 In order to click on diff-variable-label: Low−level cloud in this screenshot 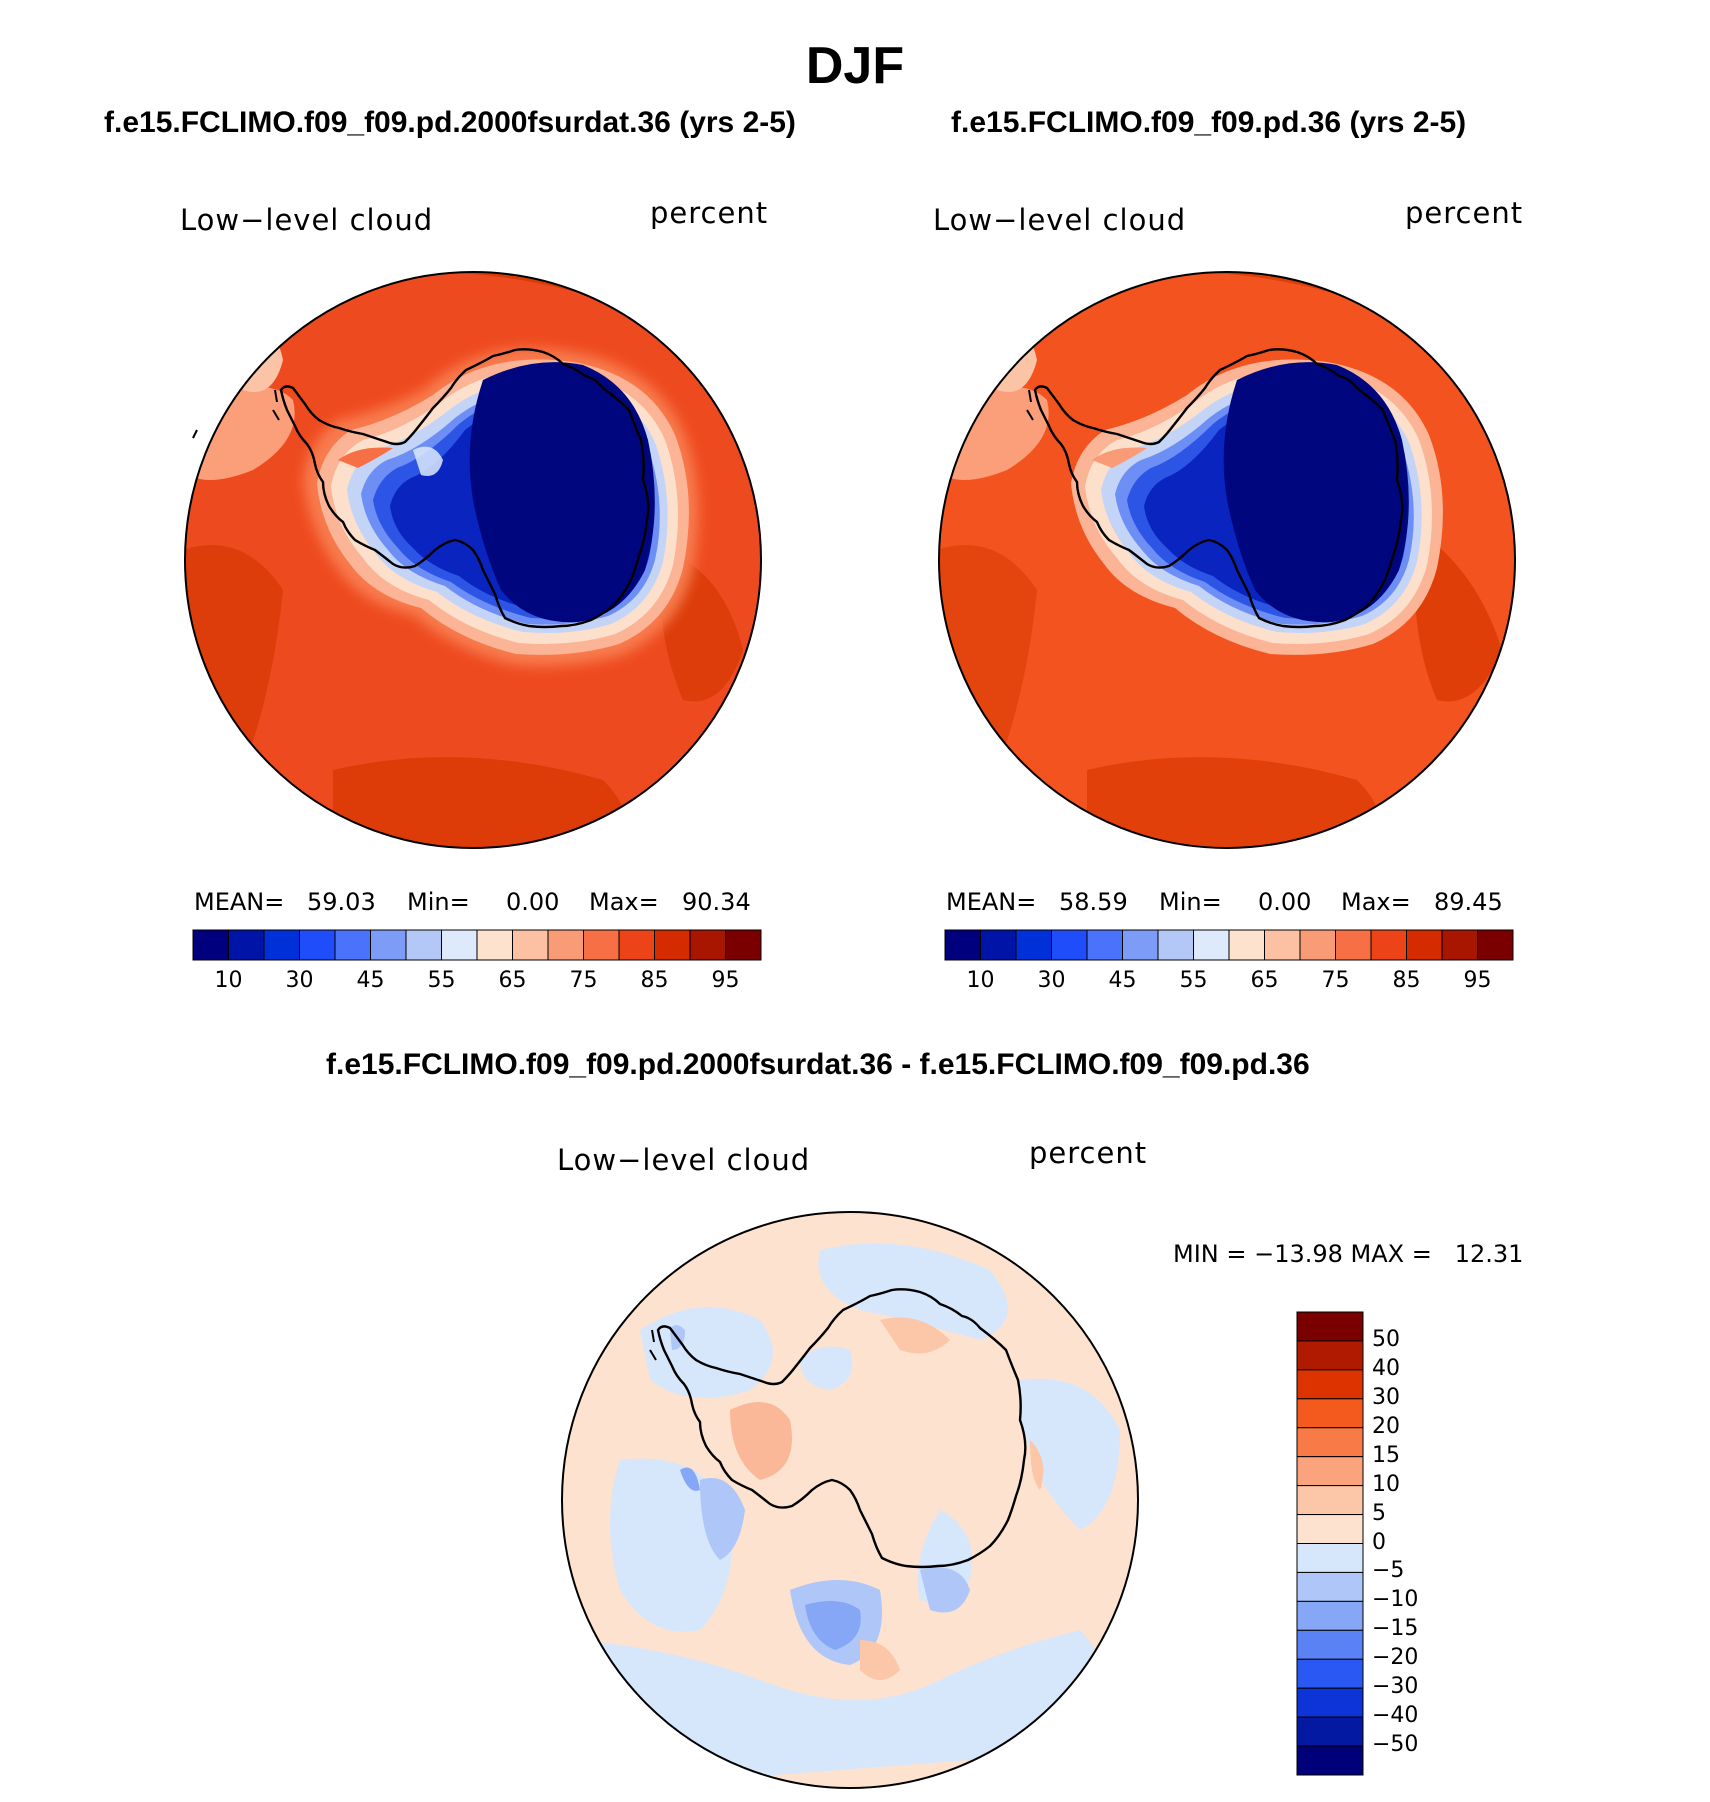, I will do `click(684, 1160)`.